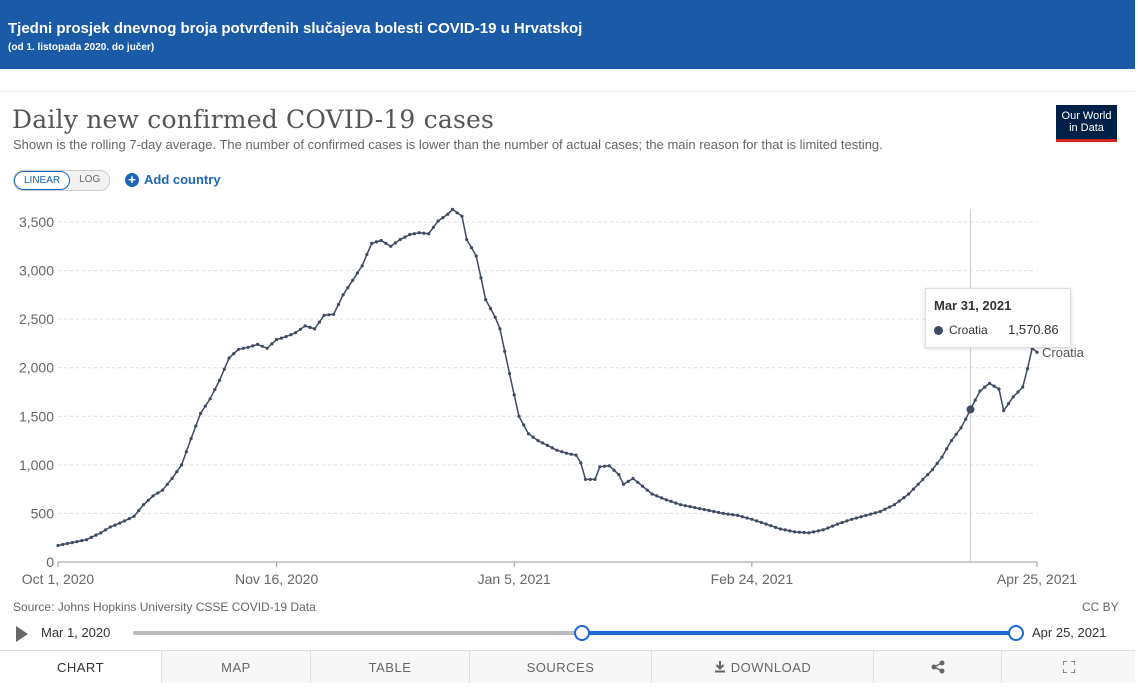  I want to click on tab-bar: CHART MAP TABLE SOURCES DOWNLOAD, so click(567, 666).